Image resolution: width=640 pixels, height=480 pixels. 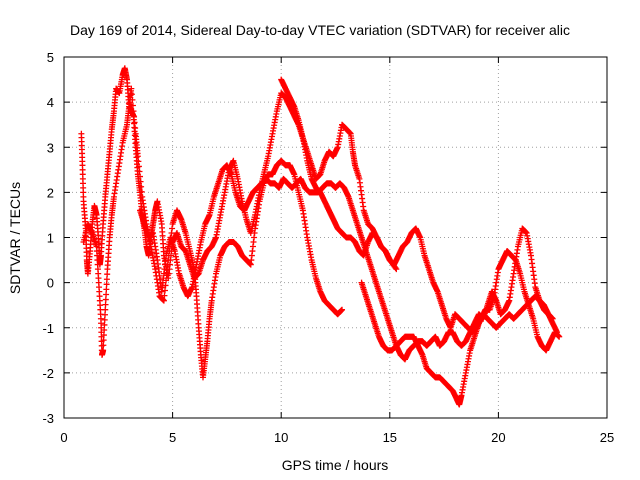 What do you see at coordinates (50, 192) in the screenshot?
I see `y-tick-label: 2` at bounding box center [50, 192].